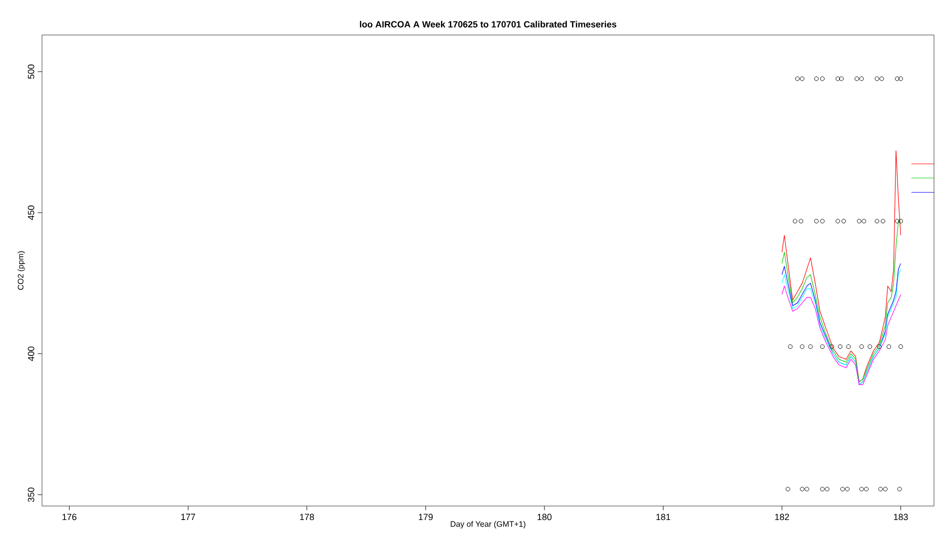 This screenshot has width=950, height=550. I want to click on x-tick-label: 182, so click(782, 517).